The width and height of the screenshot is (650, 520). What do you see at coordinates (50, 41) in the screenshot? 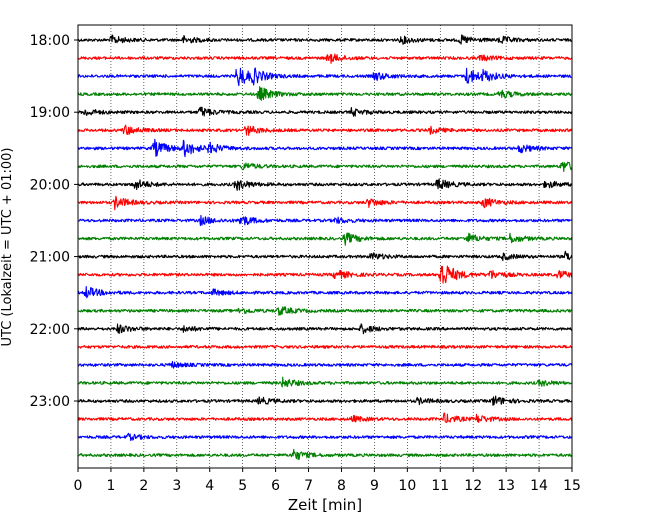
I see `y-tick-label: 18:00` at bounding box center [50, 41].